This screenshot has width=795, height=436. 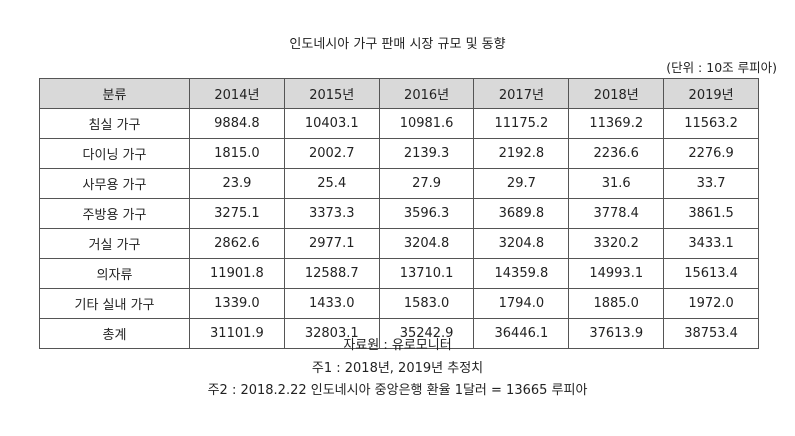 What do you see at coordinates (711, 303) in the screenshot?
I see `table-cell: 1972.0` at bounding box center [711, 303].